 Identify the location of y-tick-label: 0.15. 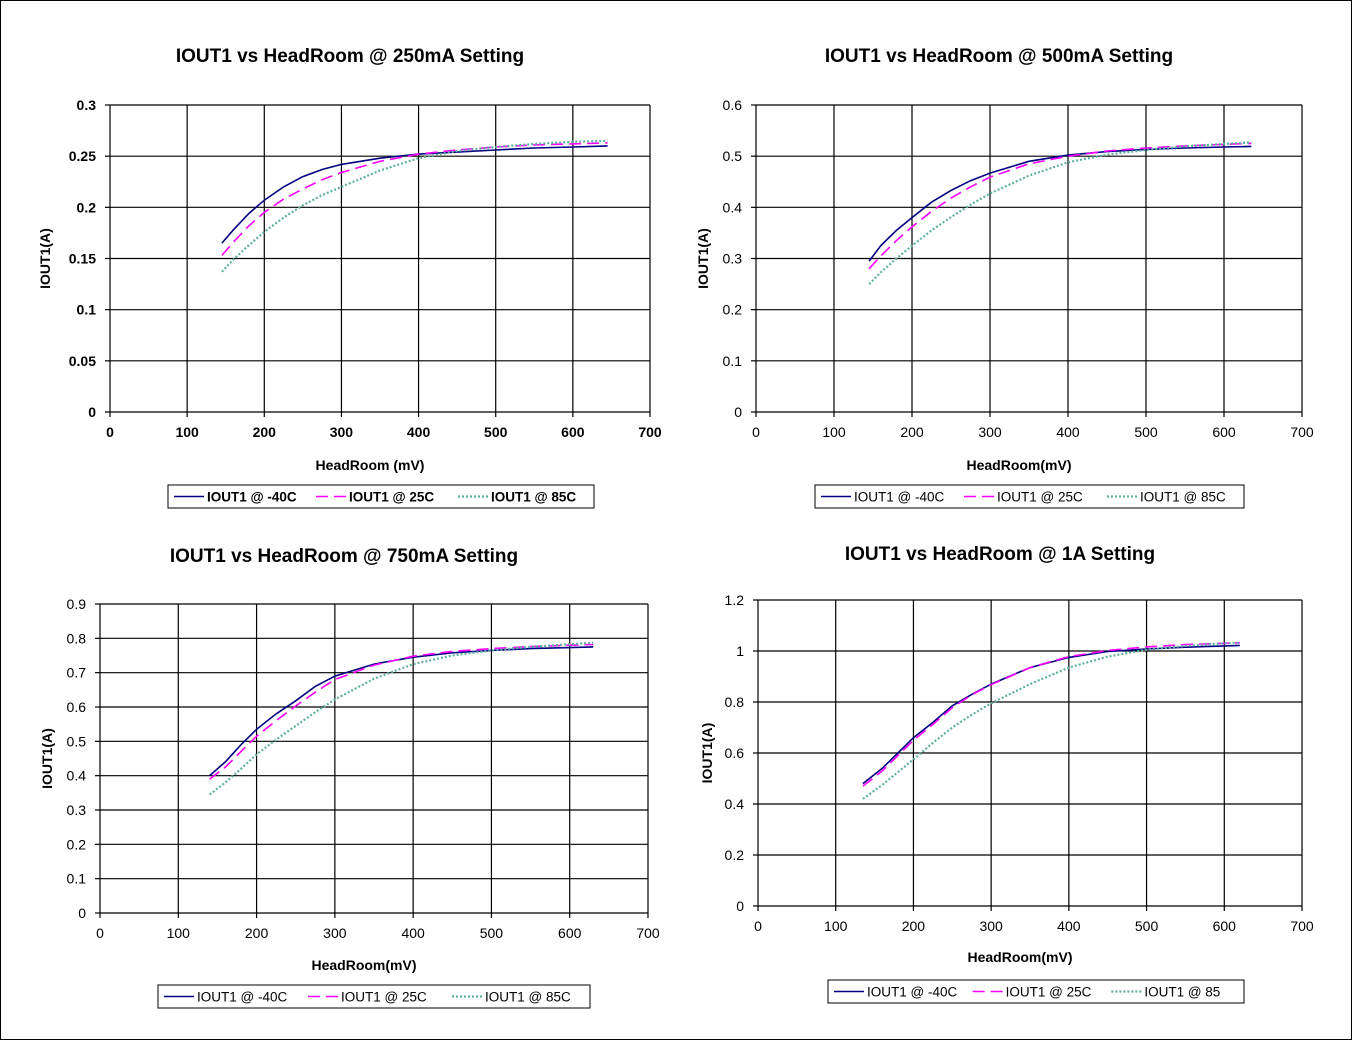
(82, 259).